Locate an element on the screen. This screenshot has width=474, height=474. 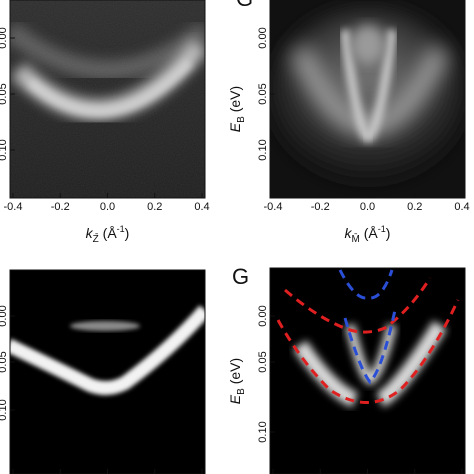
panel-letter-g: G is located at coordinates (240, 276).